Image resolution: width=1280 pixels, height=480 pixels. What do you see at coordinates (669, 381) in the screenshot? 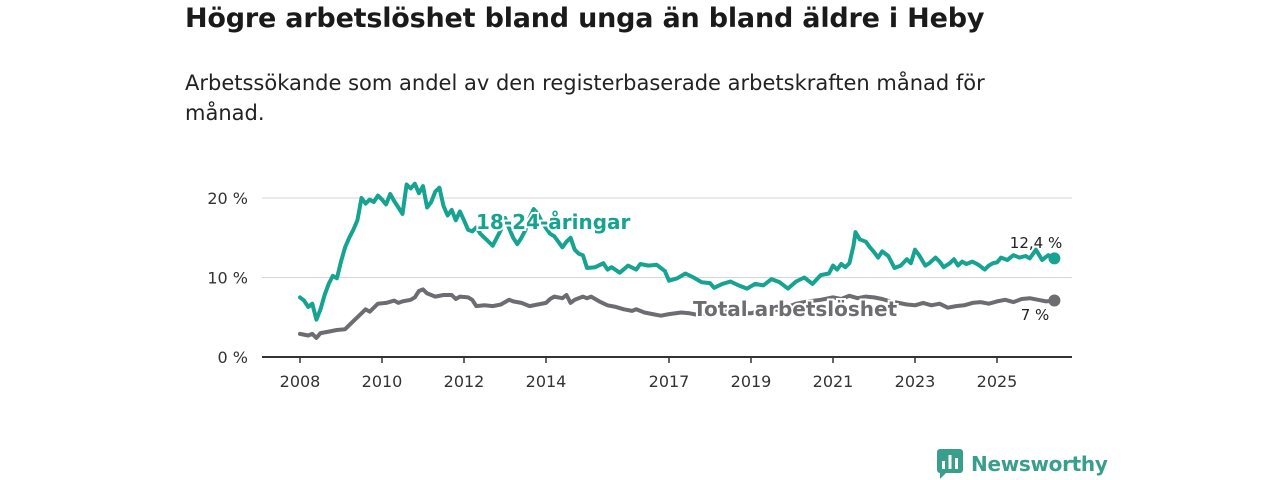
I see `x-tick-label: 2017` at bounding box center [669, 381].